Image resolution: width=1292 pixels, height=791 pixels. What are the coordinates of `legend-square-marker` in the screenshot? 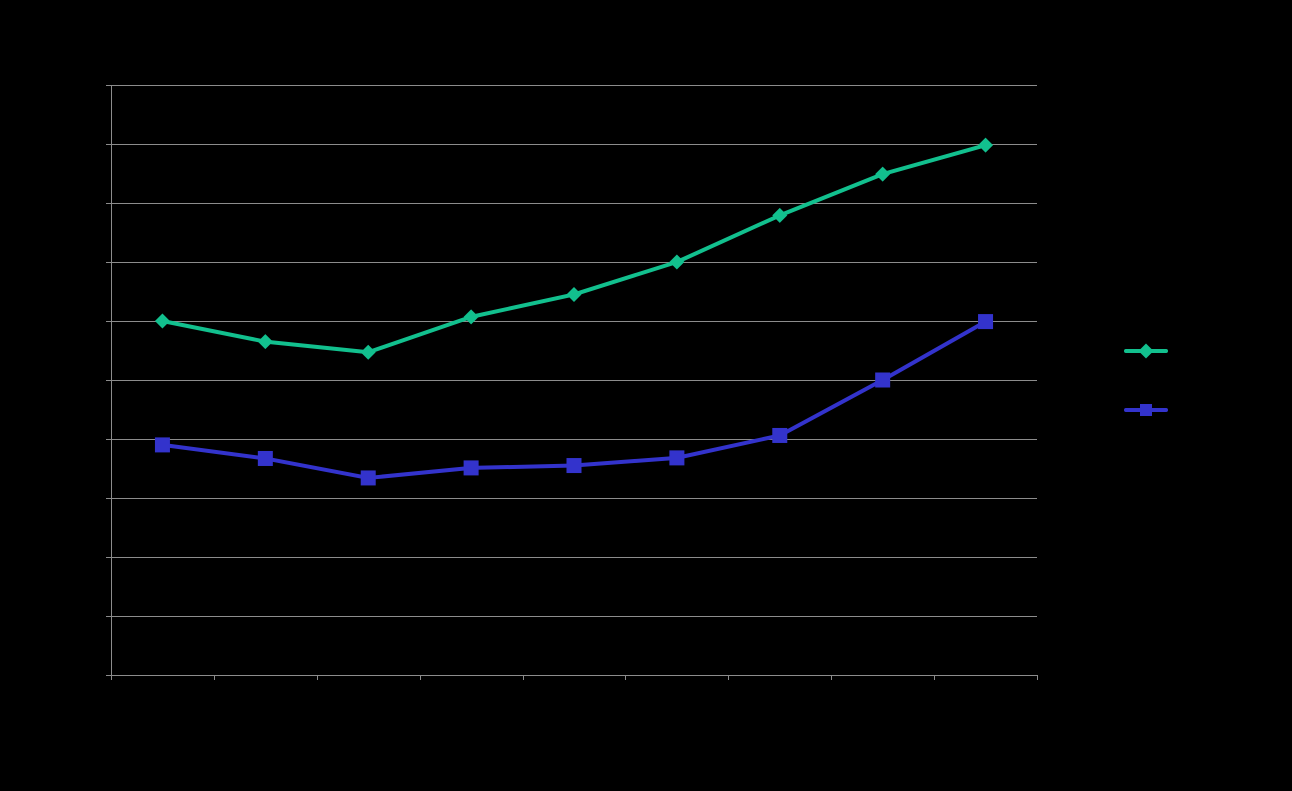 It's located at (1146, 410).